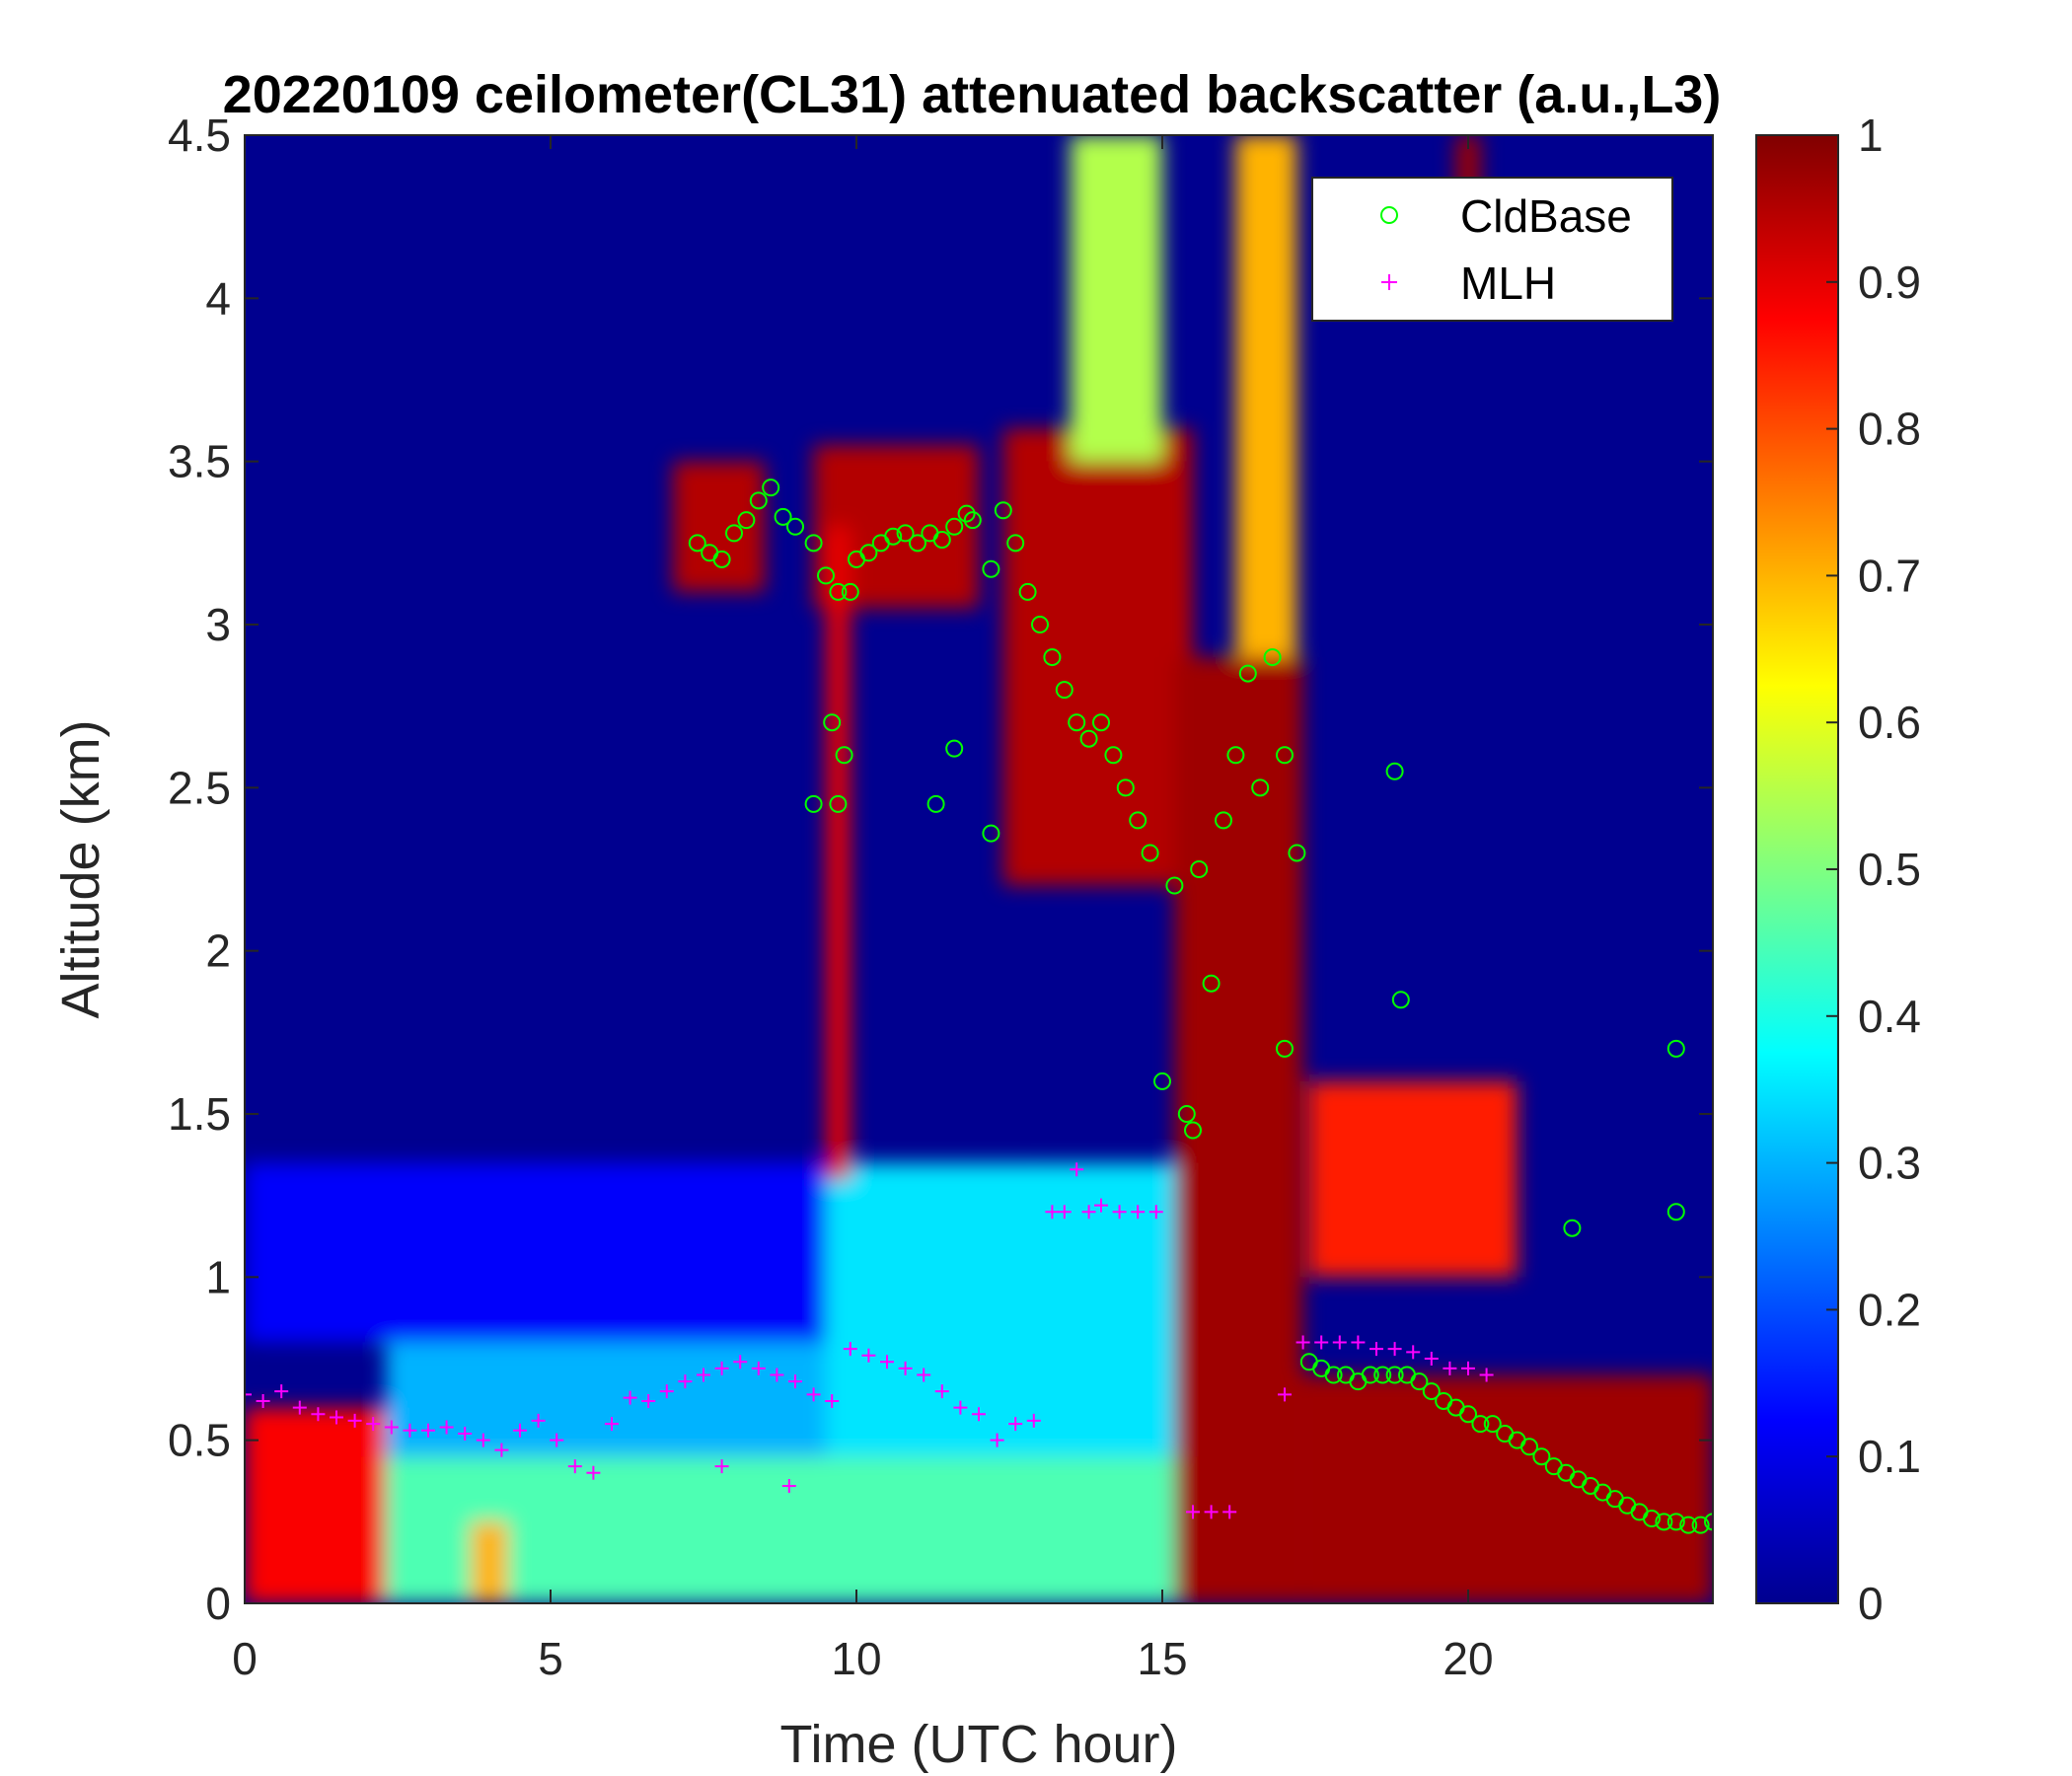 The width and height of the screenshot is (2072, 1776). What do you see at coordinates (1162, 1659) in the screenshot?
I see `x-tick-label: 15` at bounding box center [1162, 1659].